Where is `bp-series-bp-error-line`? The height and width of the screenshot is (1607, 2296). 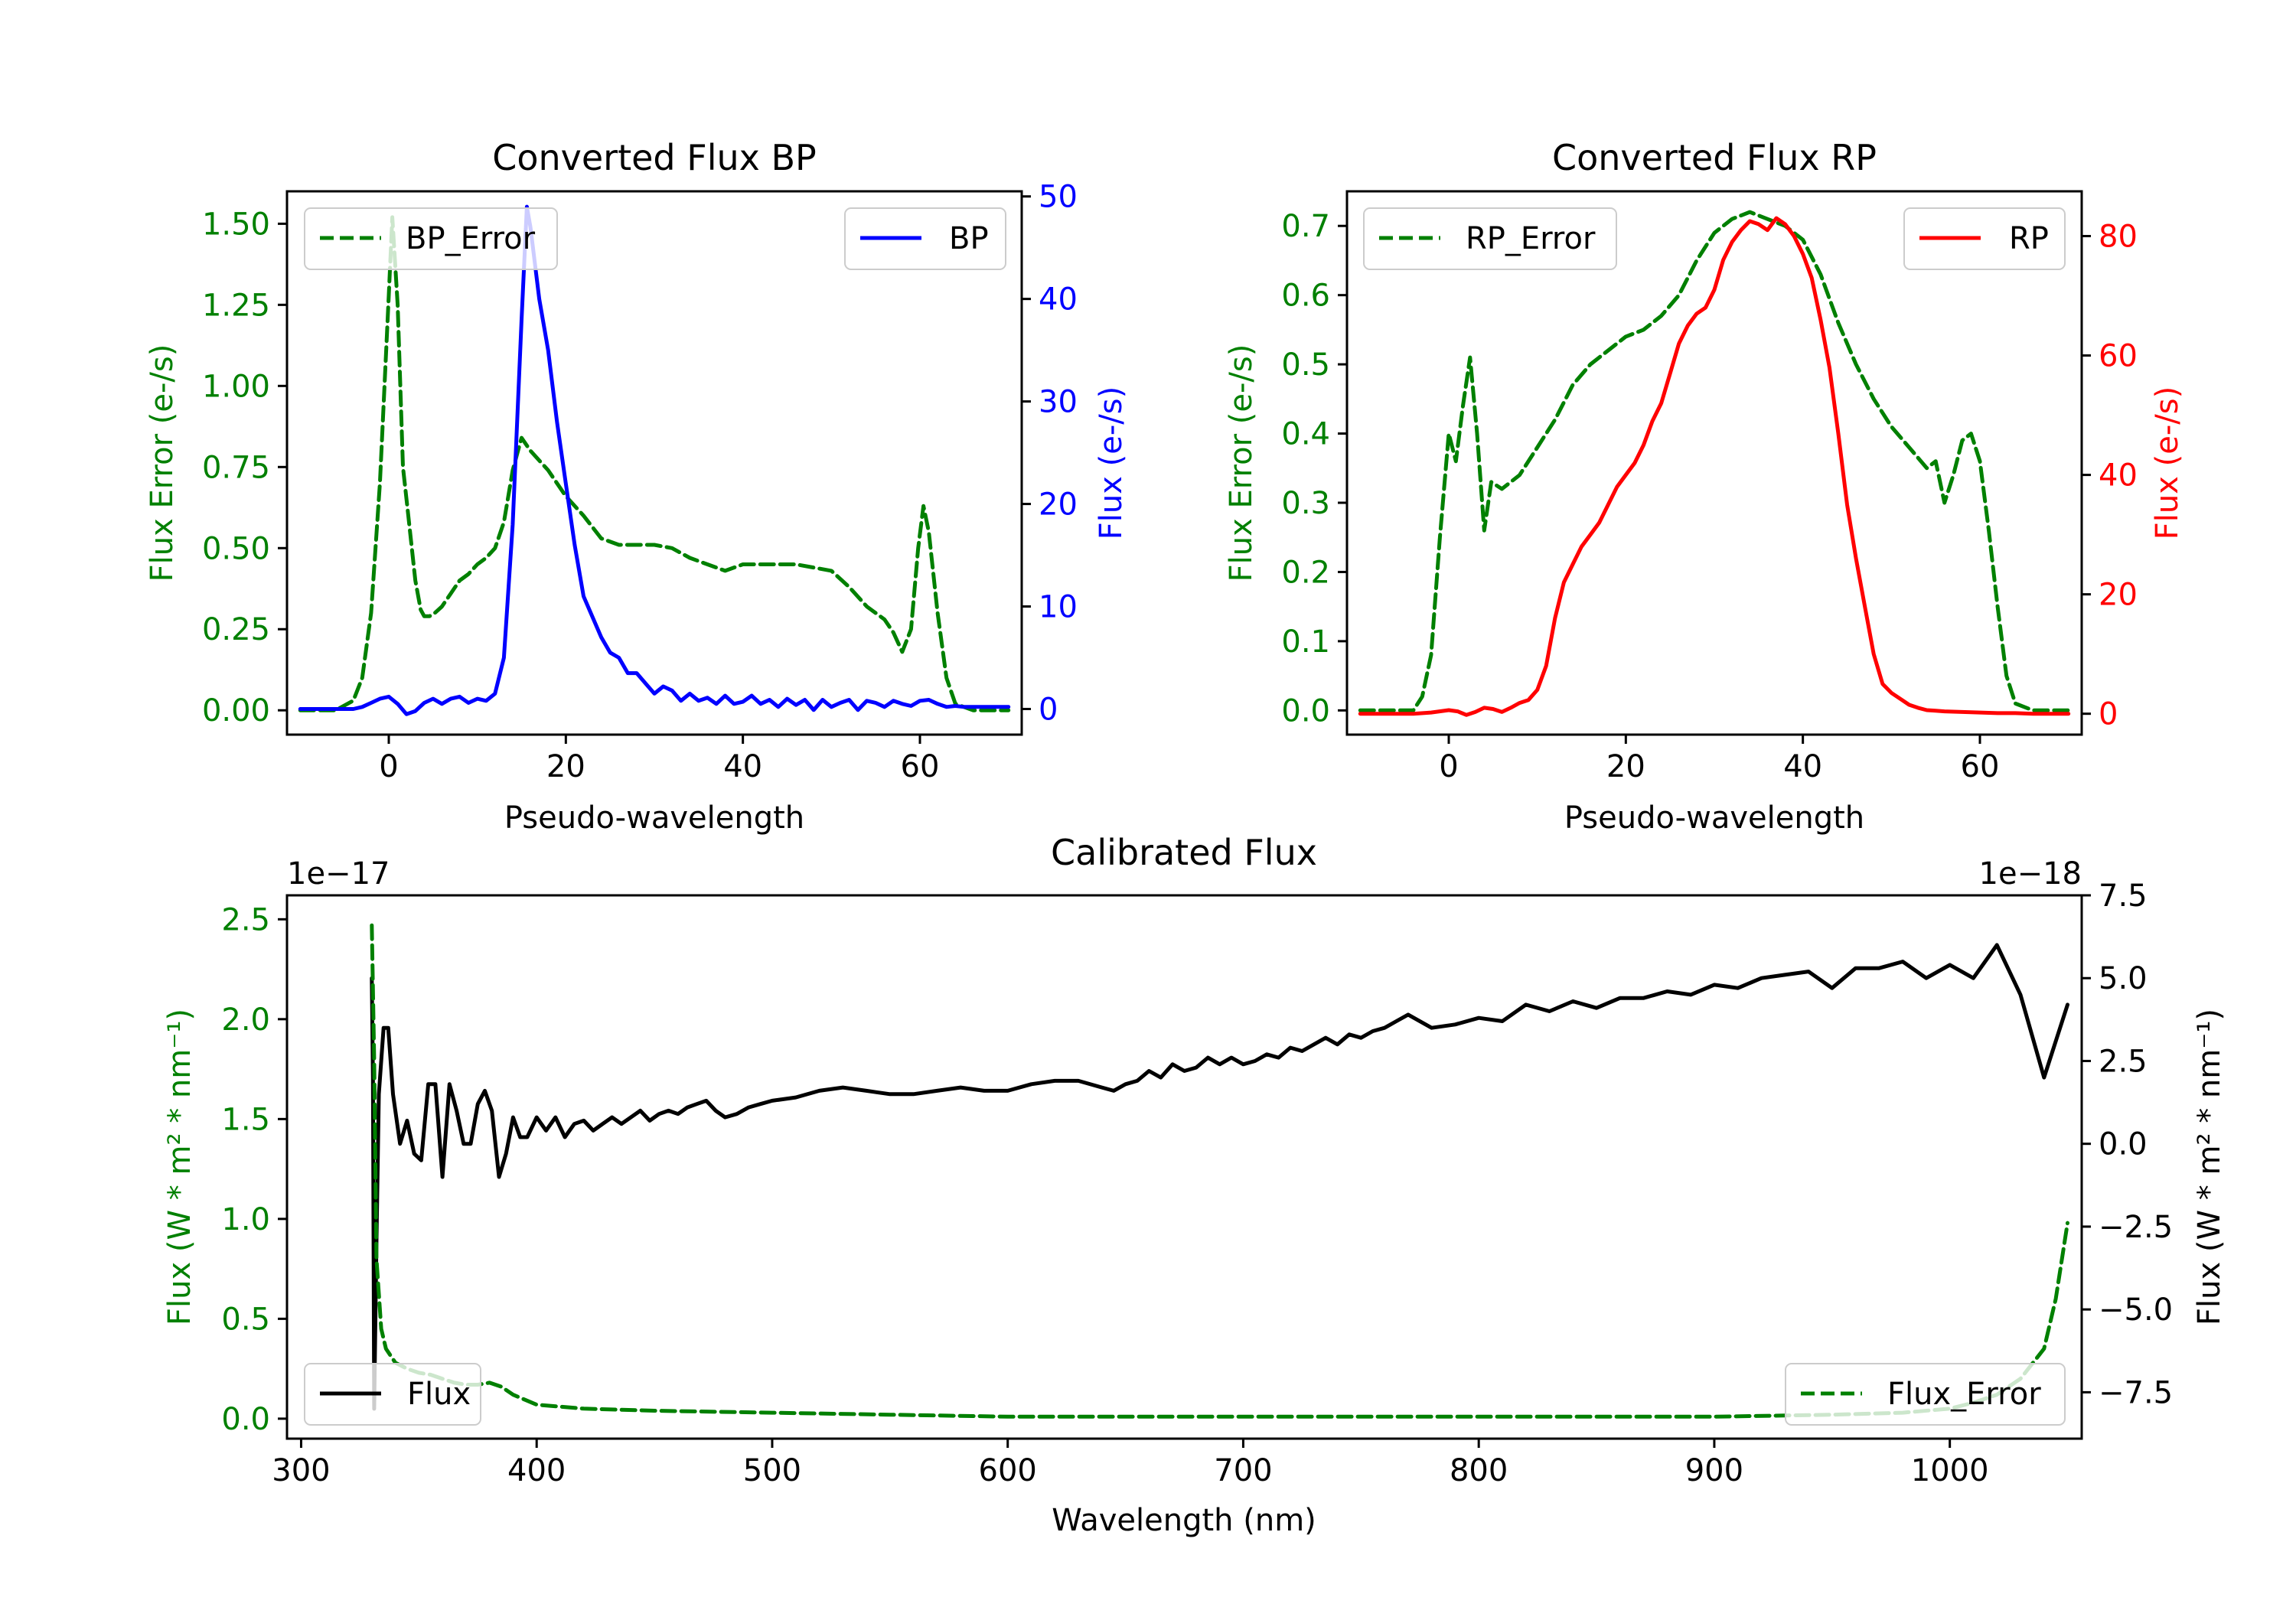
bp-series-bp-error-line is located at coordinates (654, 463).